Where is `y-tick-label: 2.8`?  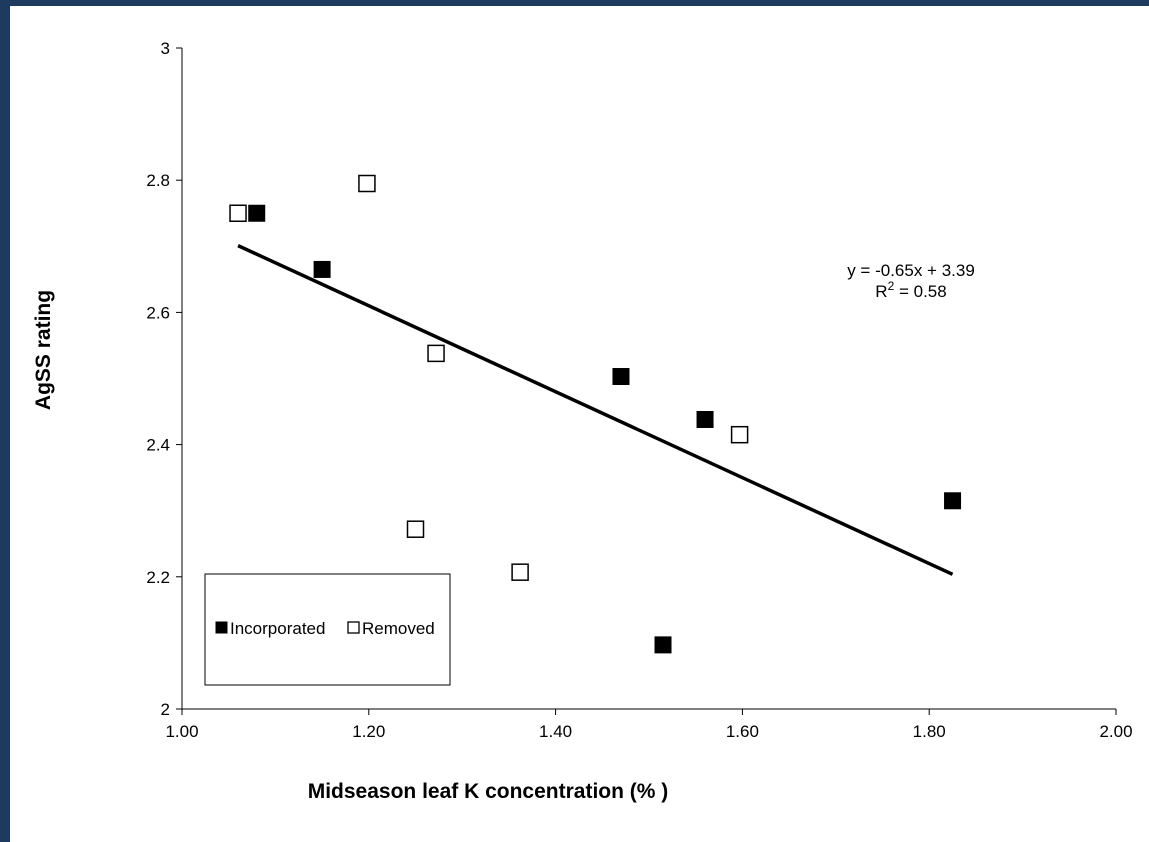 y-tick-label: 2.8 is located at coordinates (158, 180).